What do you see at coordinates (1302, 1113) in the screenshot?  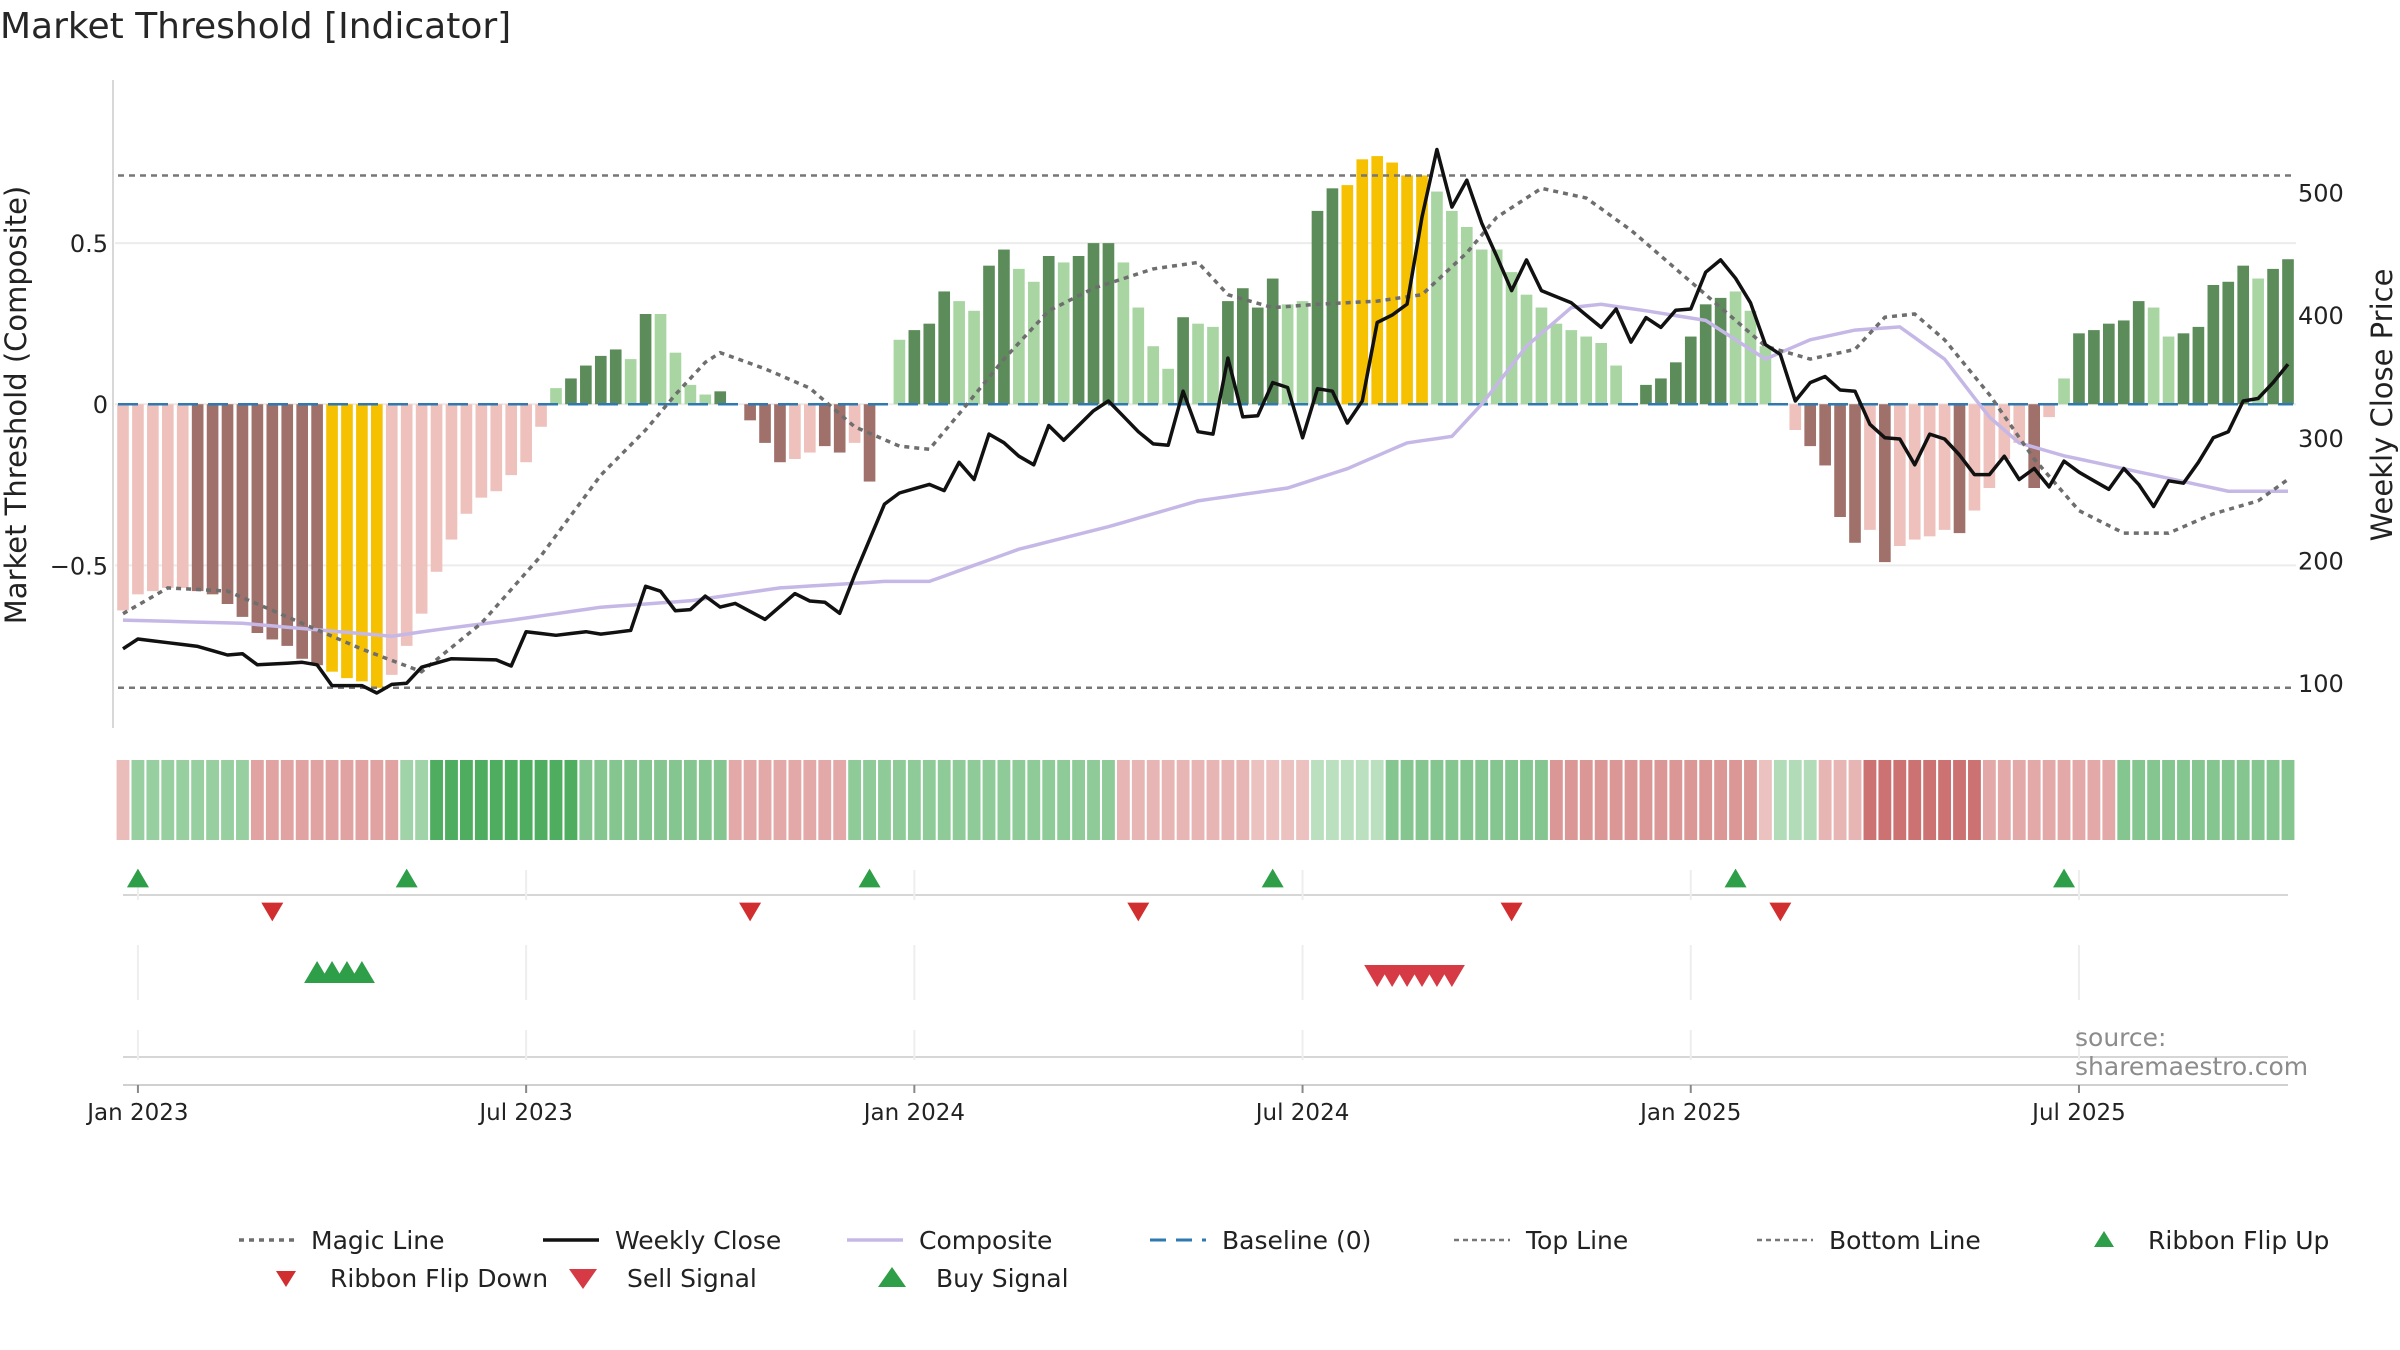 I see `x-tick-label: Jul 2024` at bounding box center [1302, 1113].